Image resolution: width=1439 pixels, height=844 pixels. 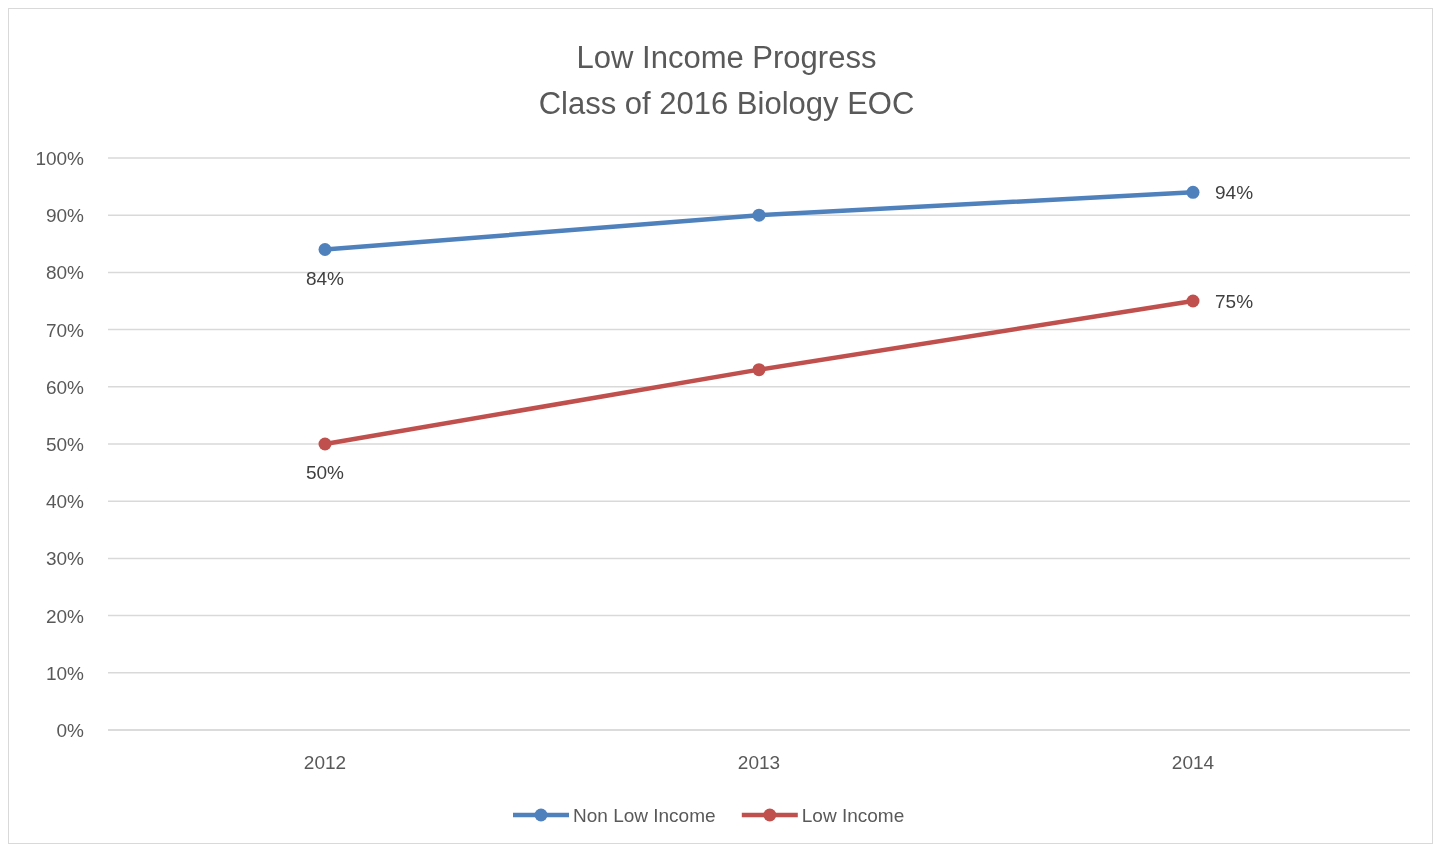 What do you see at coordinates (65, 387) in the screenshot?
I see `y-tick-label: 60%` at bounding box center [65, 387].